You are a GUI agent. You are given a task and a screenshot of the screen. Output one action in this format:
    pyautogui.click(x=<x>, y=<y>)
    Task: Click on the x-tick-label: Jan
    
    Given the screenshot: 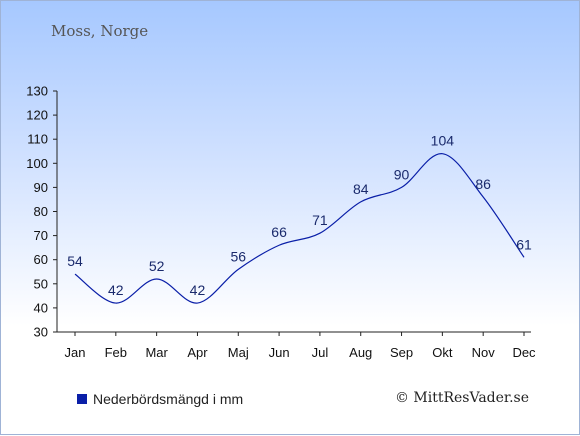 What is the action you would take?
    pyautogui.click(x=75, y=352)
    